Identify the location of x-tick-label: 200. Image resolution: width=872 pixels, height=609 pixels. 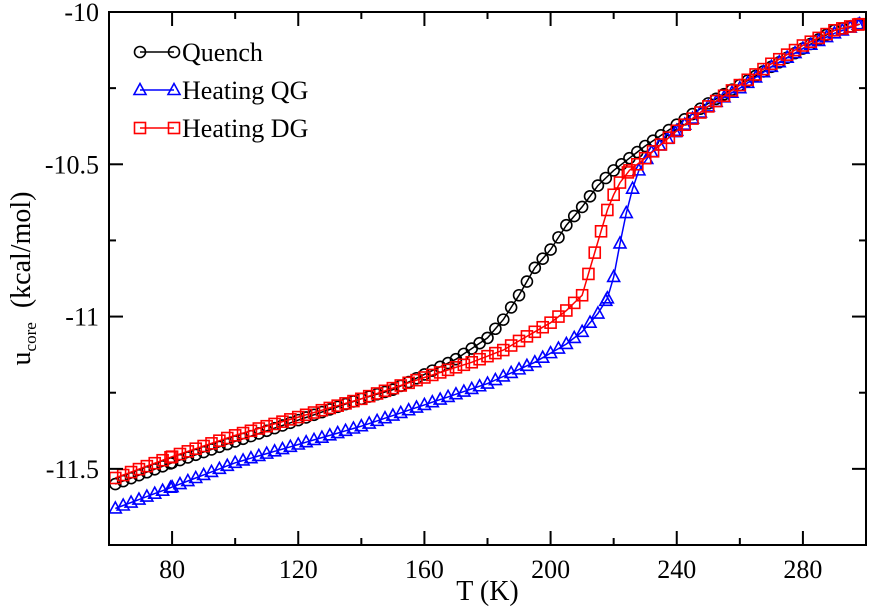
(550, 569).